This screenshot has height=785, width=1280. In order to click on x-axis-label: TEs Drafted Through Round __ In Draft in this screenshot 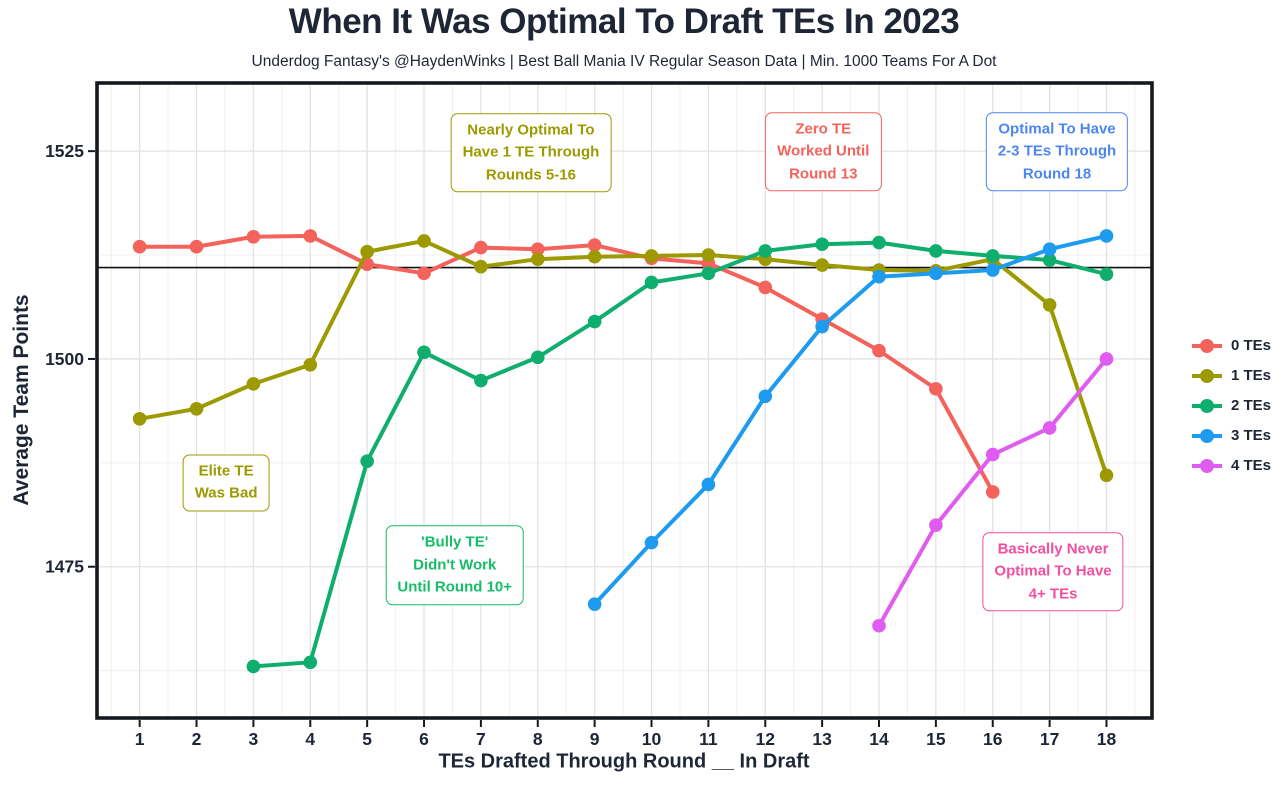, I will do `click(624, 761)`.